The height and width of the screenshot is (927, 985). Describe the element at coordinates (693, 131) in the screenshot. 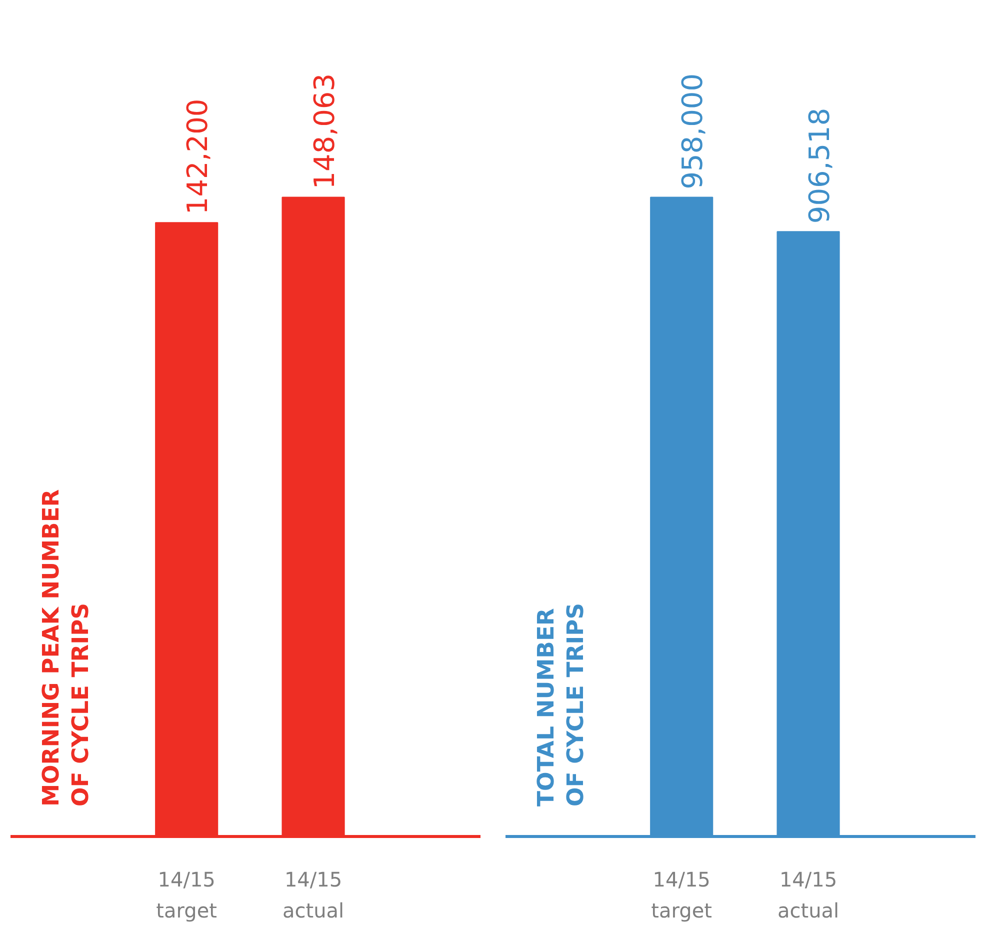

I see `data-label: 958,000` at that location.